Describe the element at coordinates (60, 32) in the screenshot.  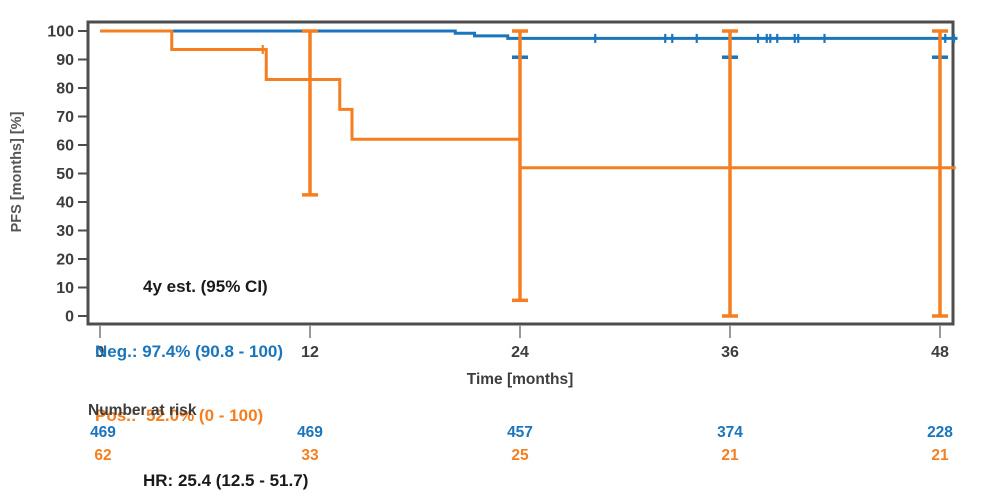
I see `y-tick-label: 100` at that location.